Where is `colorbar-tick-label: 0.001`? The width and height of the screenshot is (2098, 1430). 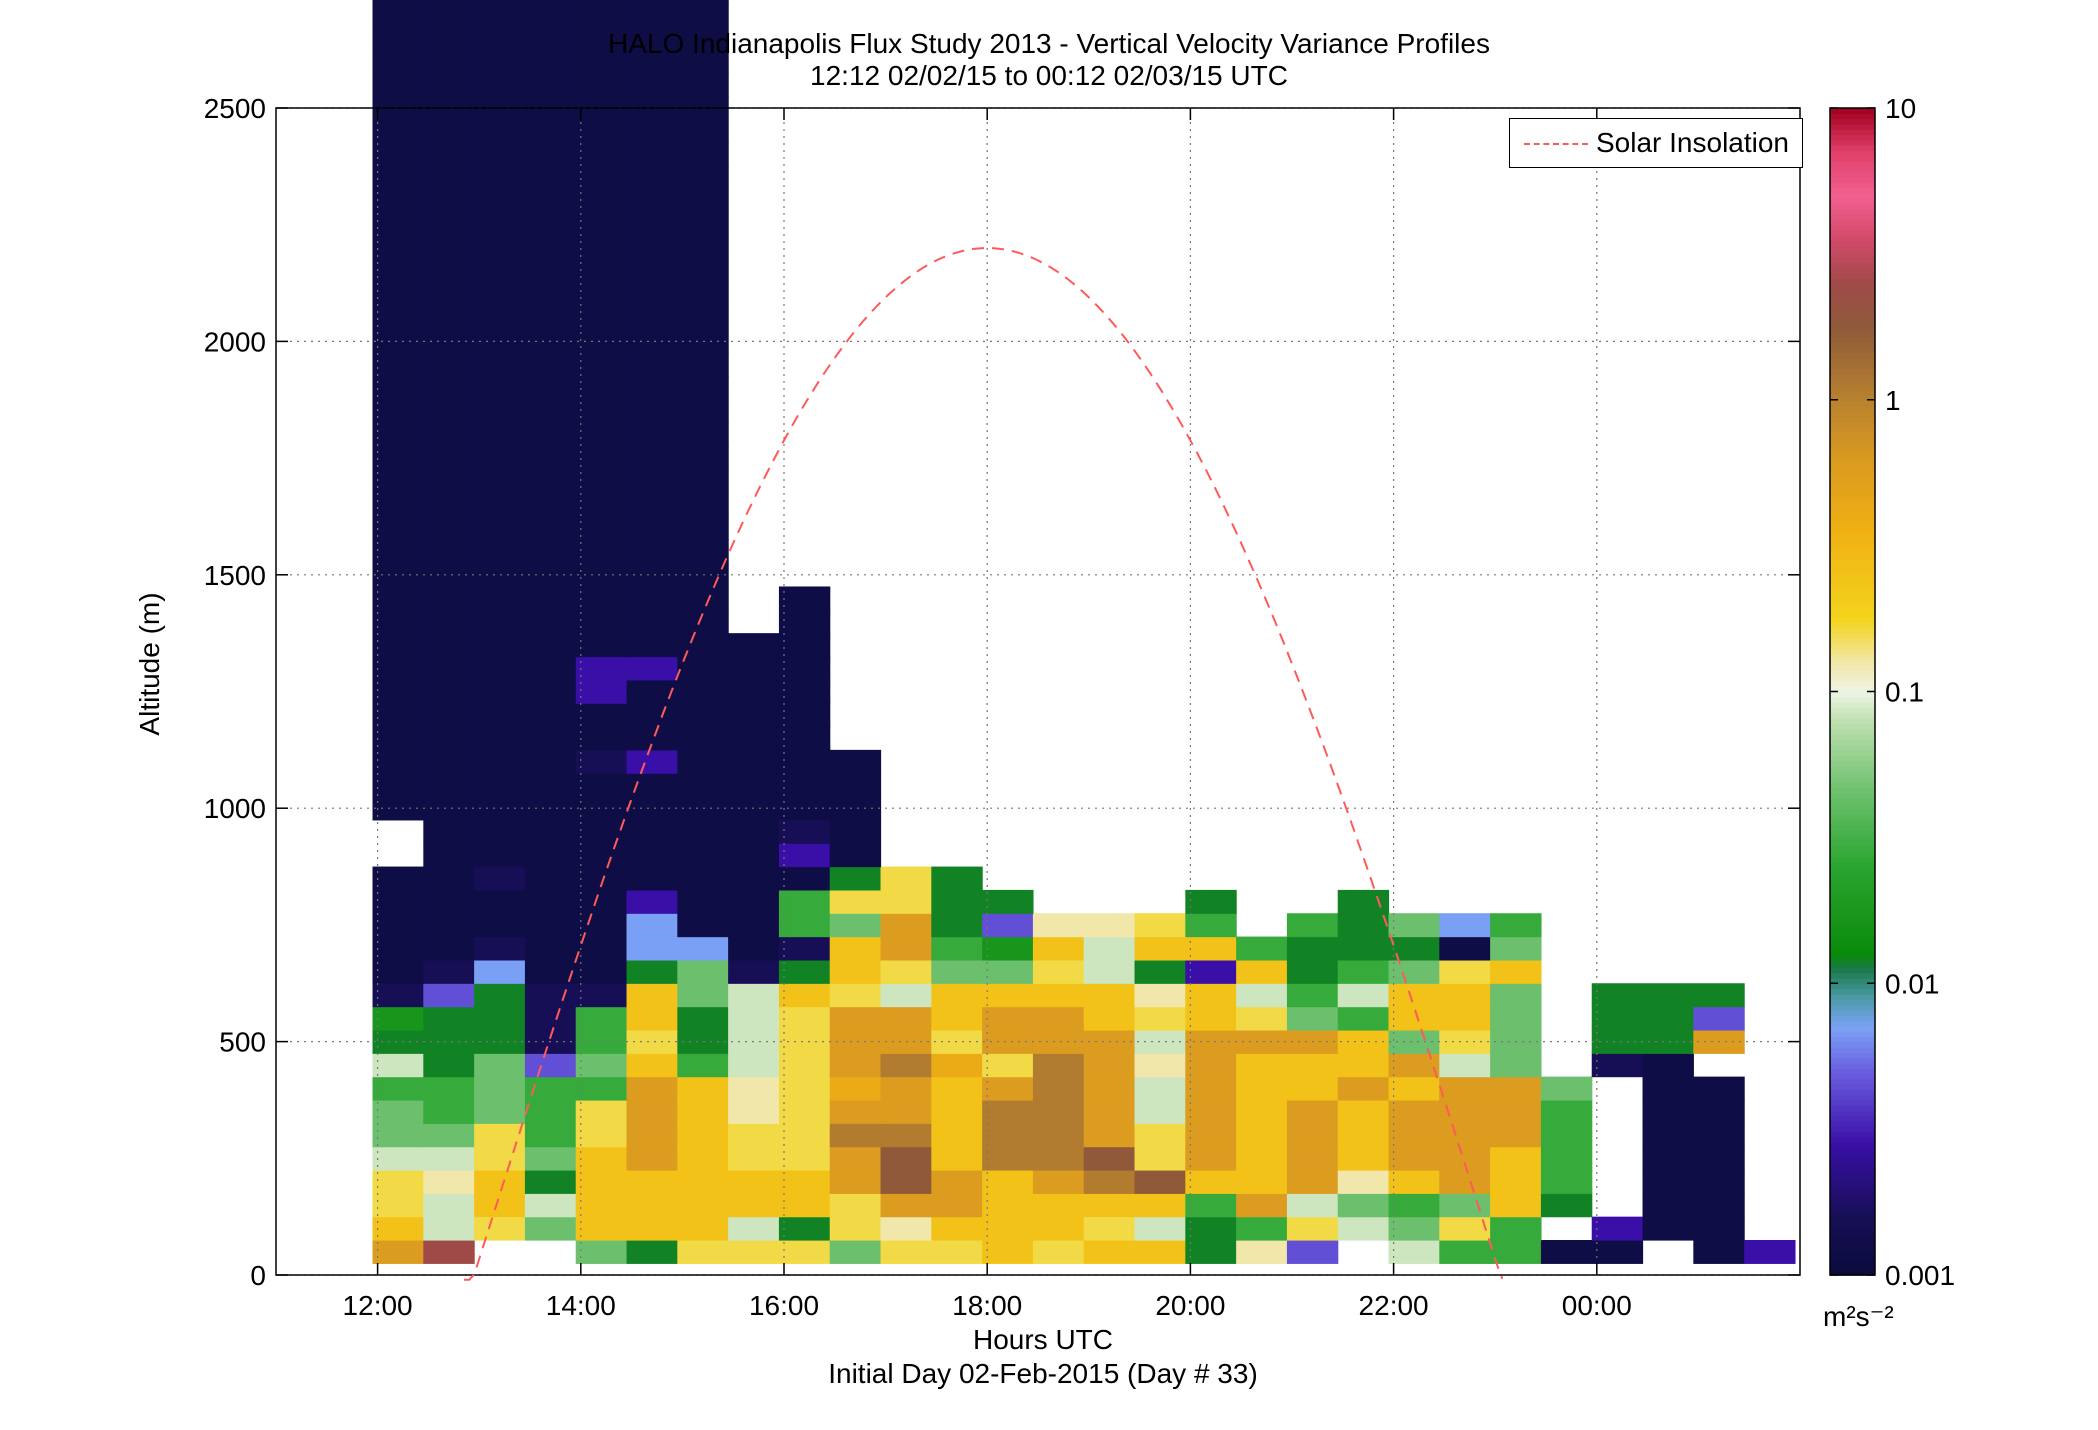 colorbar-tick-label: 0.001 is located at coordinates (1920, 1275).